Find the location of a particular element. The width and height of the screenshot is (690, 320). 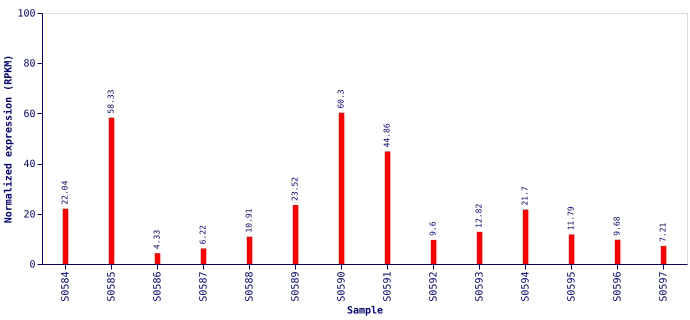

data-label: 60.3 is located at coordinates (341, 99).